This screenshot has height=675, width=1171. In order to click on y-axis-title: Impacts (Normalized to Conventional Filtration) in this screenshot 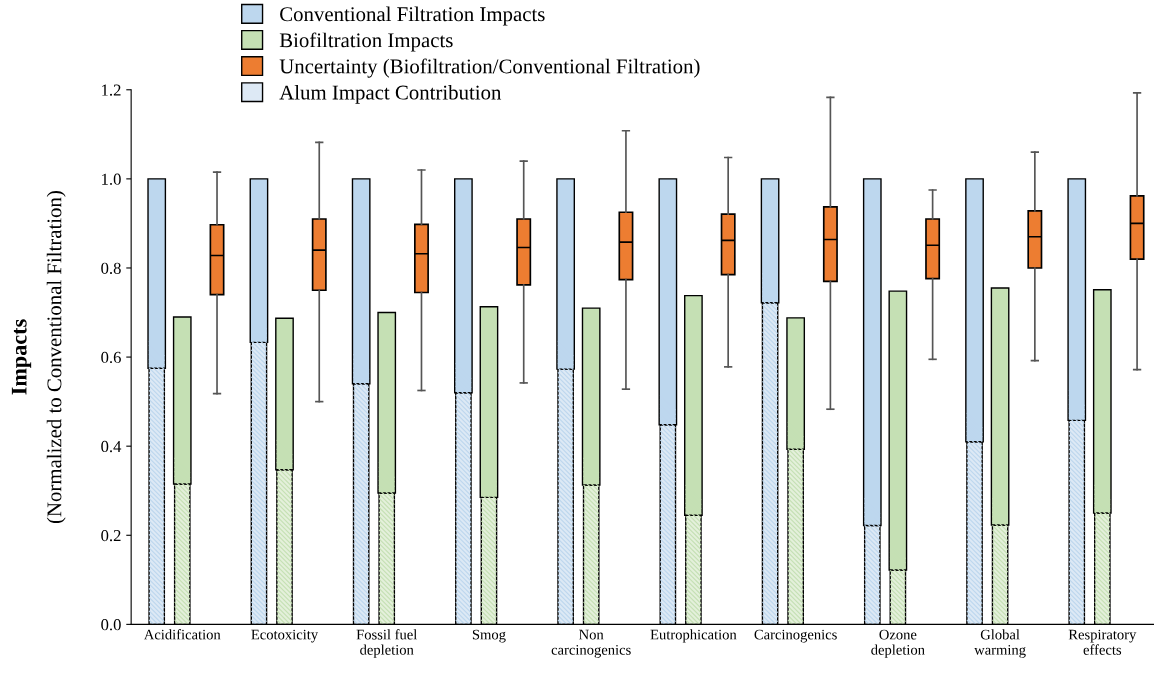, I will do `click(38, 357)`.